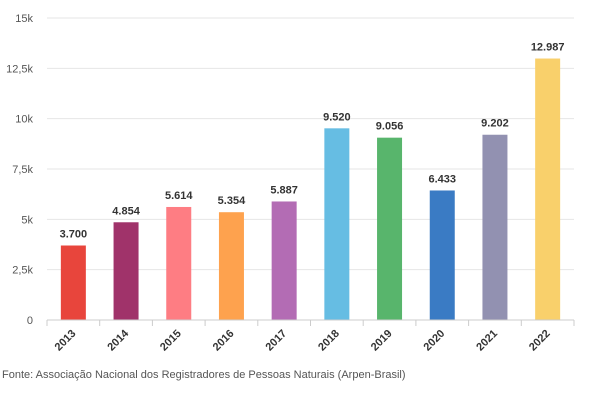  What do you see at coordinates (66, 341) in the screenshot?
I see `x-tick-label-2013: 2013` at bounding box center [66, 341].